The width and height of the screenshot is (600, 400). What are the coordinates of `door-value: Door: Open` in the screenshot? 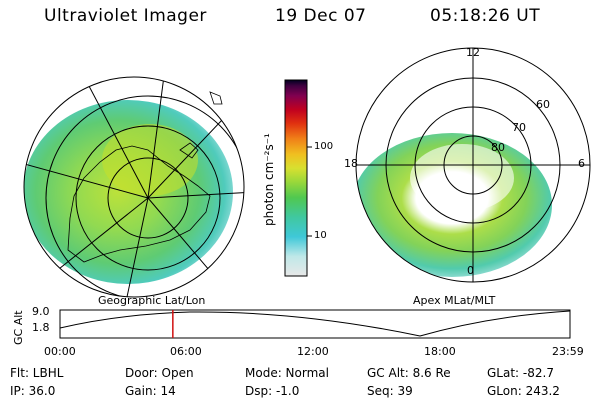 It's located at (159, 373).